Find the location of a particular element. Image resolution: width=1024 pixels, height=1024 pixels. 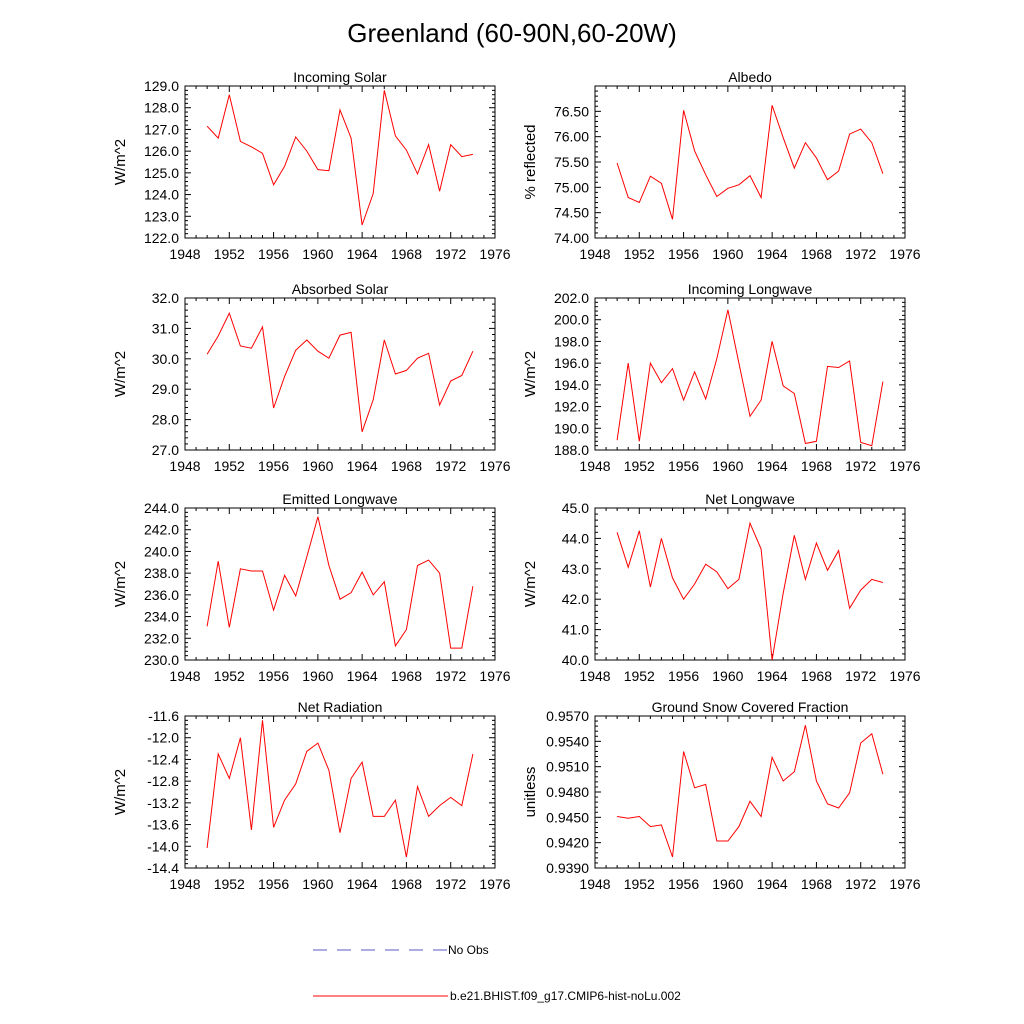

panel-title: Ground Snow Covered Fraction is located at coordinates (750, 707).